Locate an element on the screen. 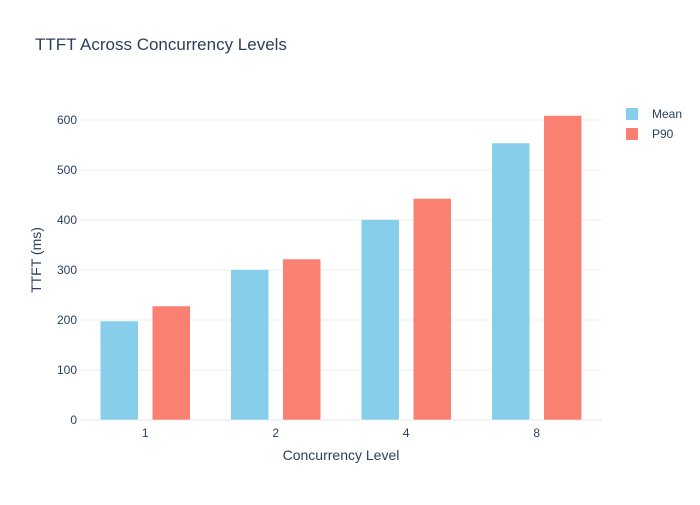 The image size is (700, 505). y-tick-label: 200 is located at coordinates (67, 320).